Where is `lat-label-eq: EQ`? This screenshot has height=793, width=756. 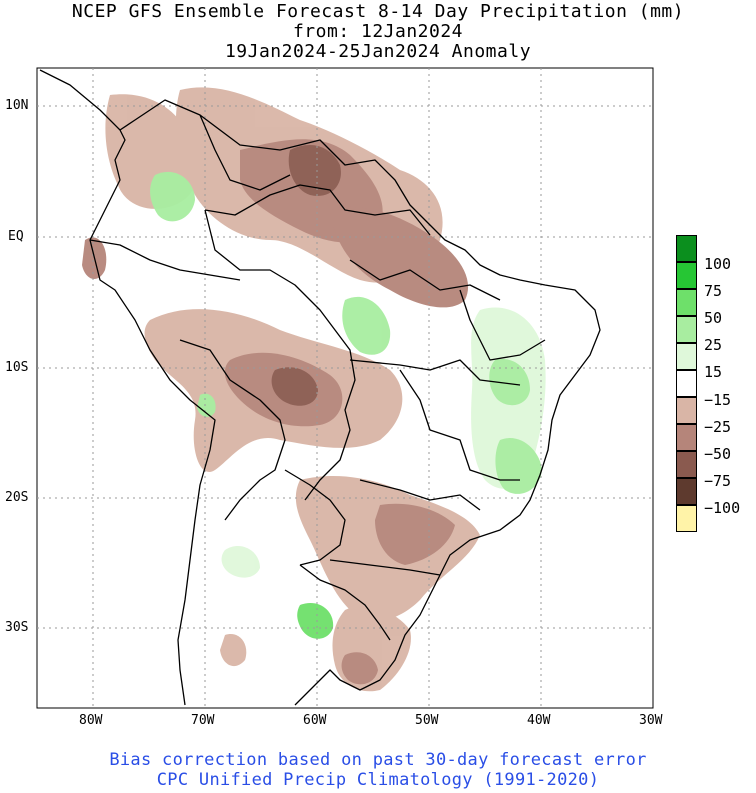
lat-label-eq: EQ is located at coordinates (16, 236).